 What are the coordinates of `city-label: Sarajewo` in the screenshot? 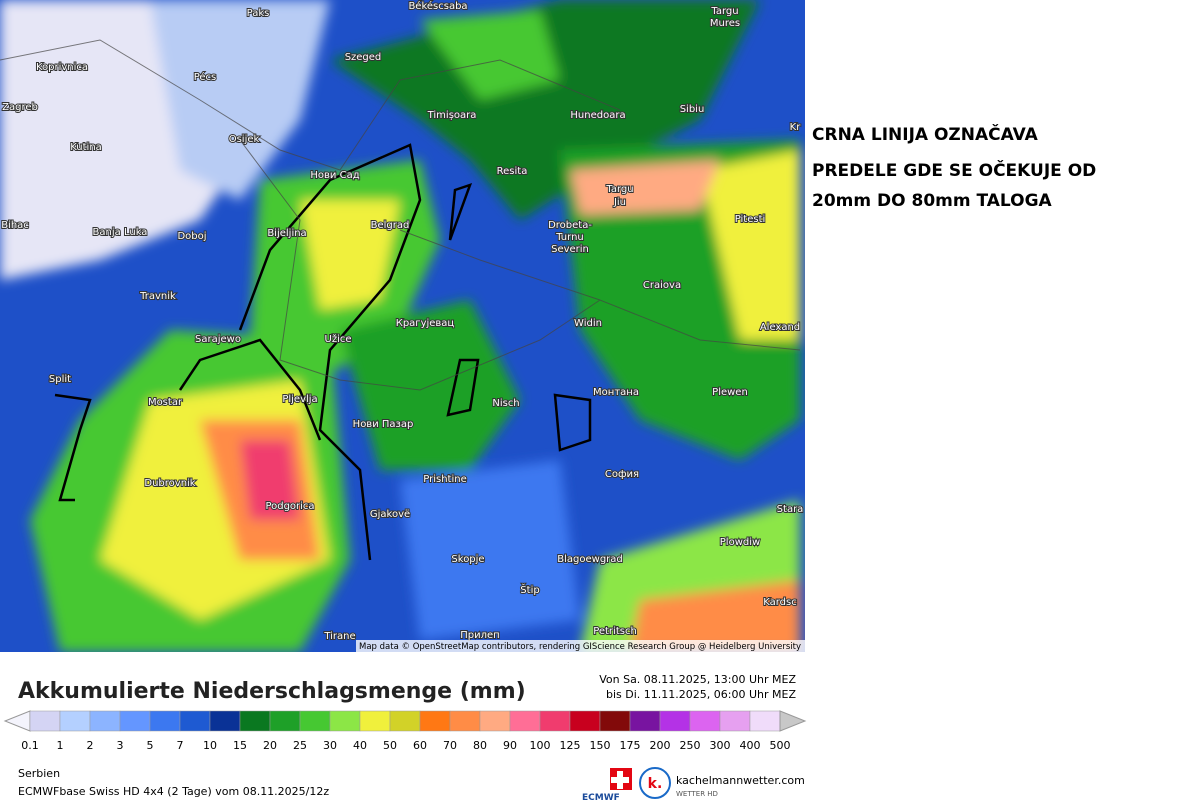 It's located at (218, 339).